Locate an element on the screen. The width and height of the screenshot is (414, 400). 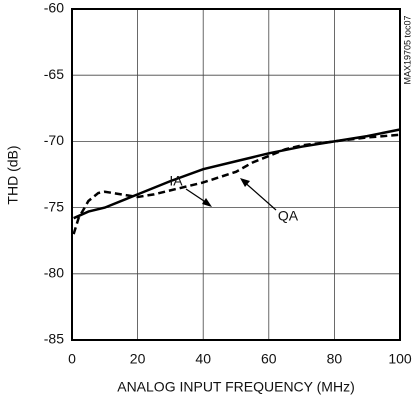
y-tick-label: -85 is located at coordinates (54, 339).